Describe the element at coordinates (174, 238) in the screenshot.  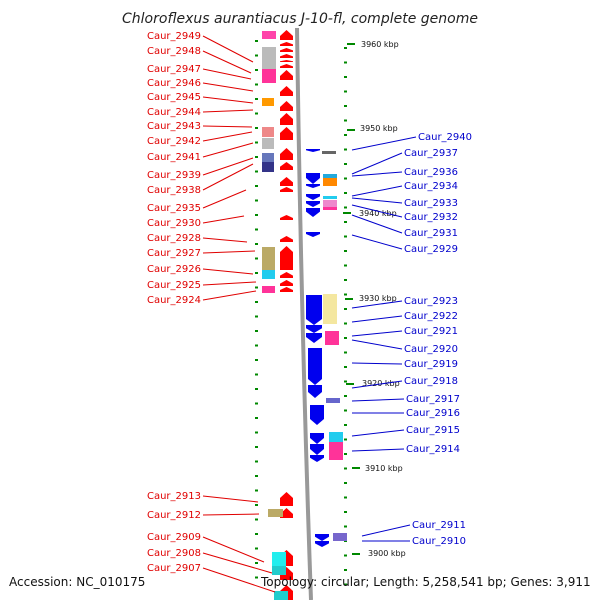
I see `left-gene-label: Caur_2928` at that location.